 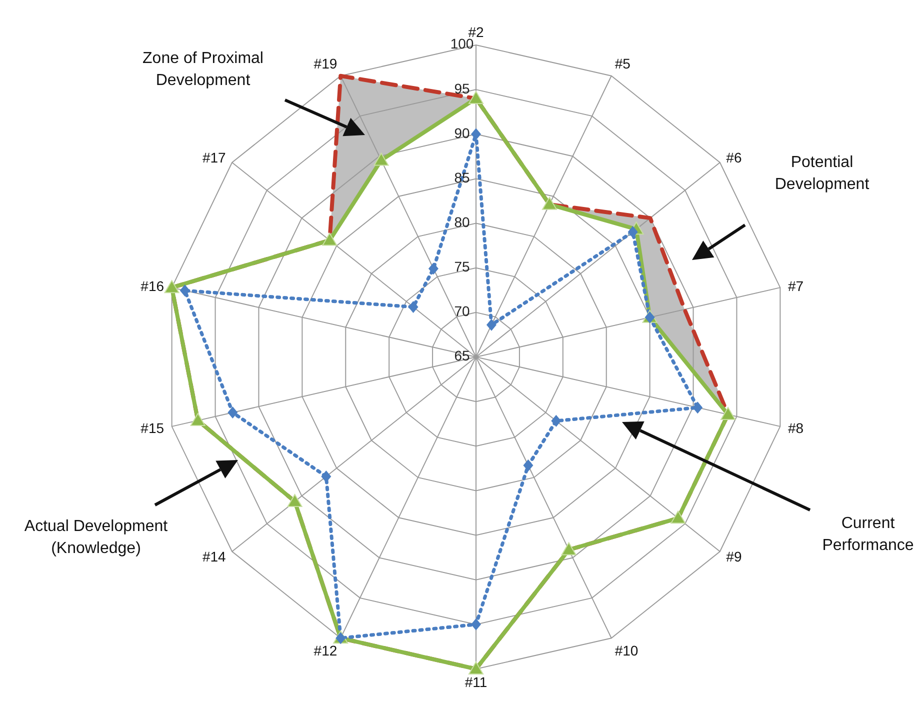 What do you see at coordinates (476, 682) in the screenshot?
I see `spoke-label: #11` at bounding box center [476, 682].